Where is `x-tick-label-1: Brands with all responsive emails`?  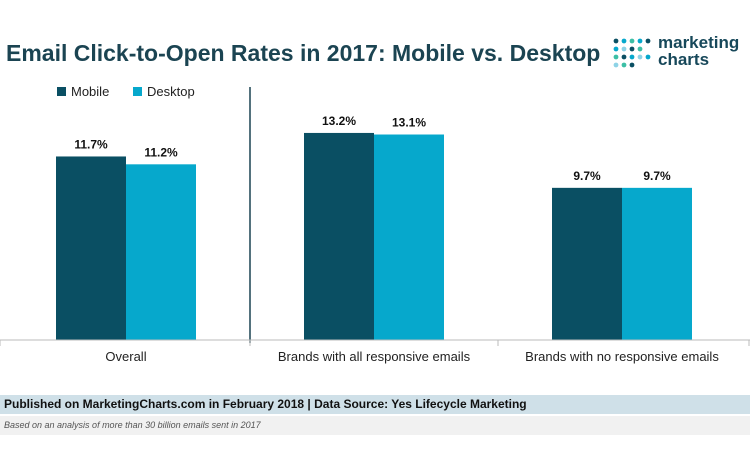
x-tick-label-1: Brands with all responsive emails is located at coordinates (374, 356).